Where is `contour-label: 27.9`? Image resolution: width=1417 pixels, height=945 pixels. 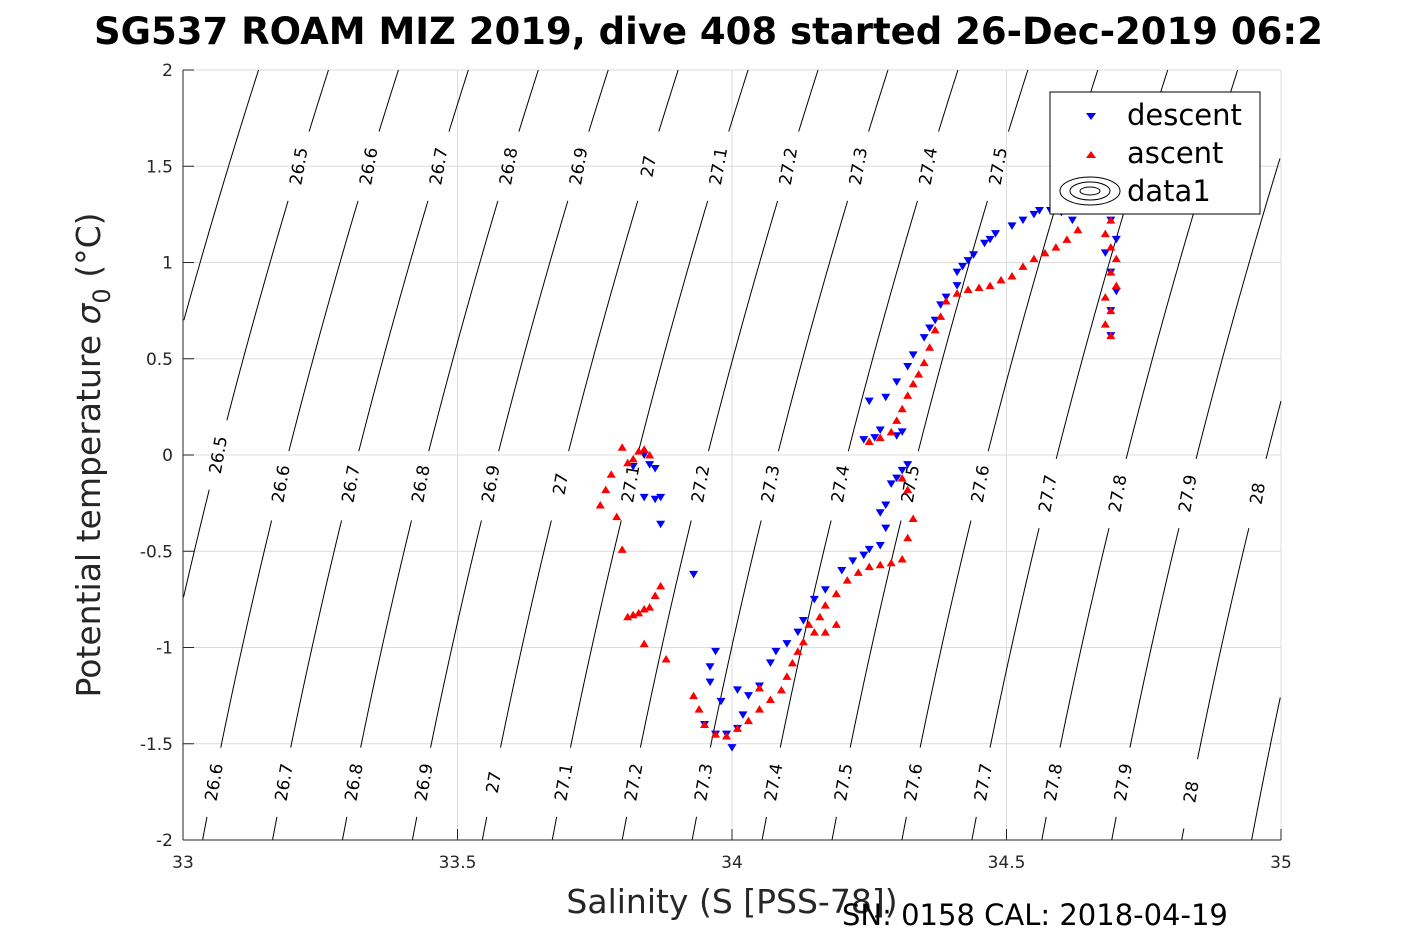
contour-label: 27.9 is located at coordinates (1188, 493).